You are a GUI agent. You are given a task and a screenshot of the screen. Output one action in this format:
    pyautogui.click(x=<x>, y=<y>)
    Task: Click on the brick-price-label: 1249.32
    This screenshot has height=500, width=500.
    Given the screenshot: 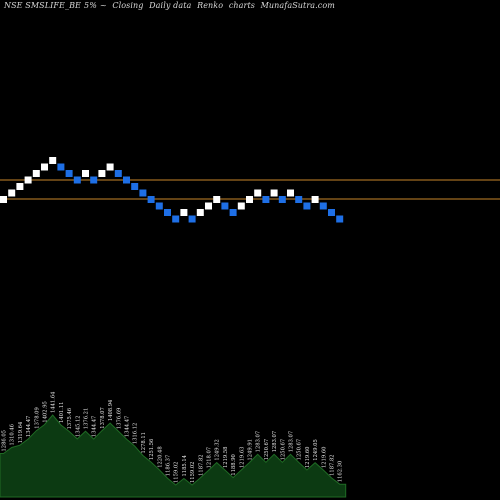 What is the action you would take?
    pyautogui.click(x=218, y=449)
    